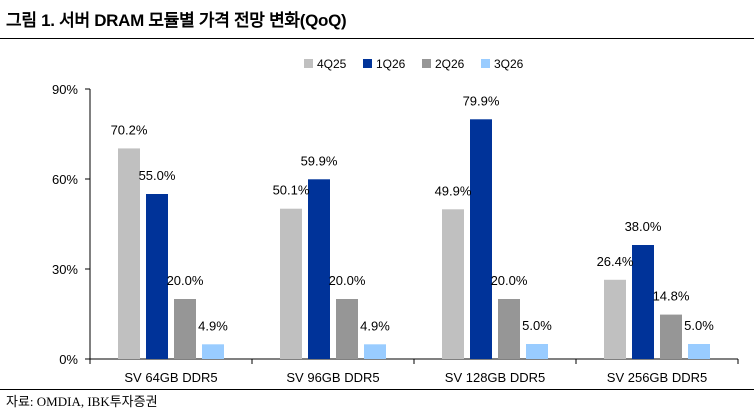 This screenshot has height=412, width=754. What do you see at coordinates (65, 269) in the screenshot?
I see `y-tick-label: 30%` at bounding box center [65, 269].